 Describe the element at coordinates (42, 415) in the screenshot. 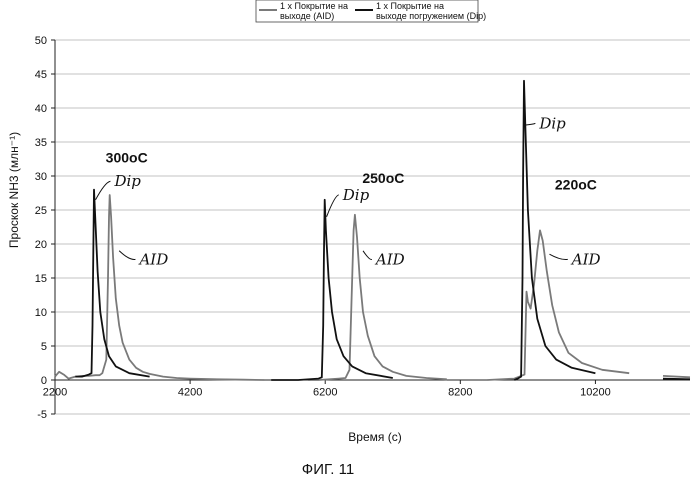

I see `y-tick-label: -5` at that location.